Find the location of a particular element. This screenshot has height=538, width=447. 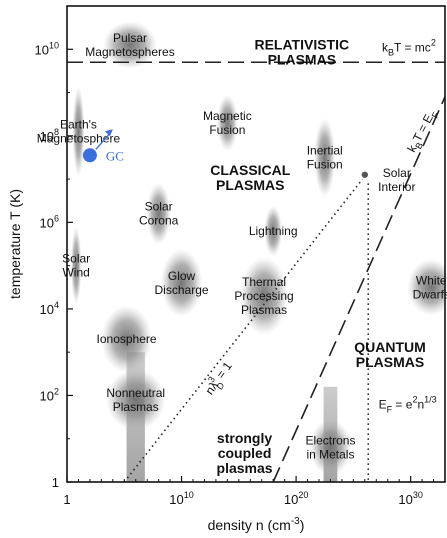

plasma-label: Solar Corona is located at coordinates (159, 214).